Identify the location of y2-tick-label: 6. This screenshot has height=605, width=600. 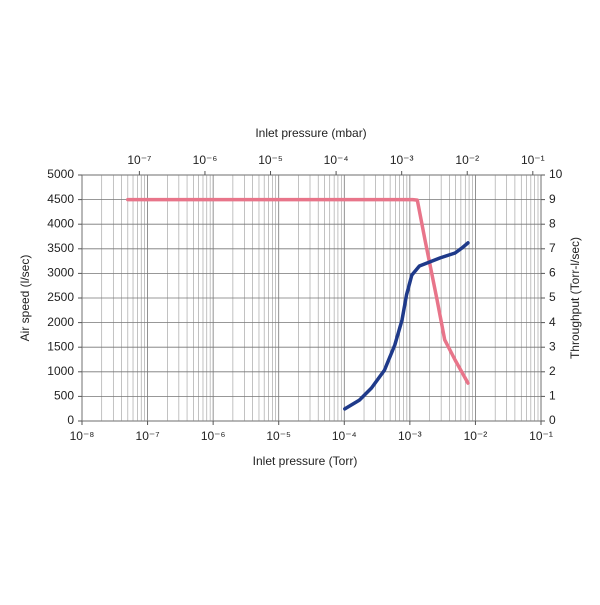
(552, 273).